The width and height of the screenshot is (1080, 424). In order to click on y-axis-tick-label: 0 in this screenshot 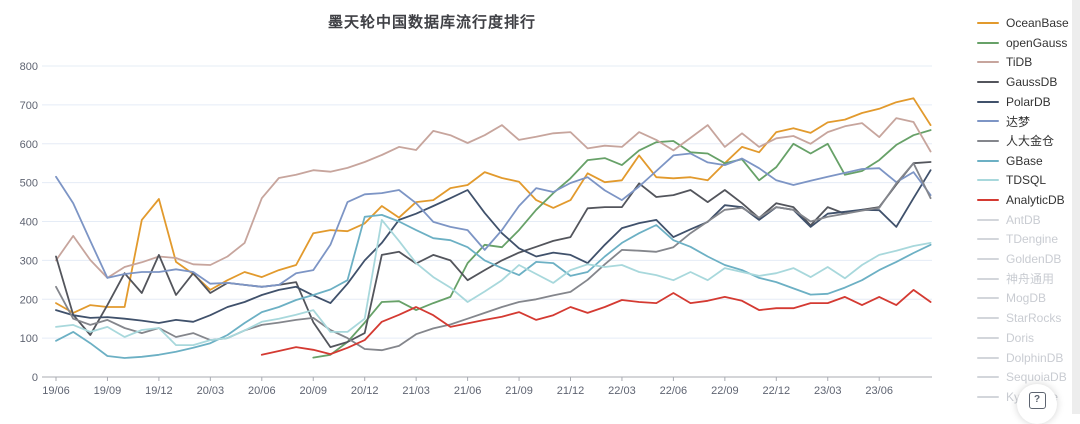, I will do `click(35, 378)`.